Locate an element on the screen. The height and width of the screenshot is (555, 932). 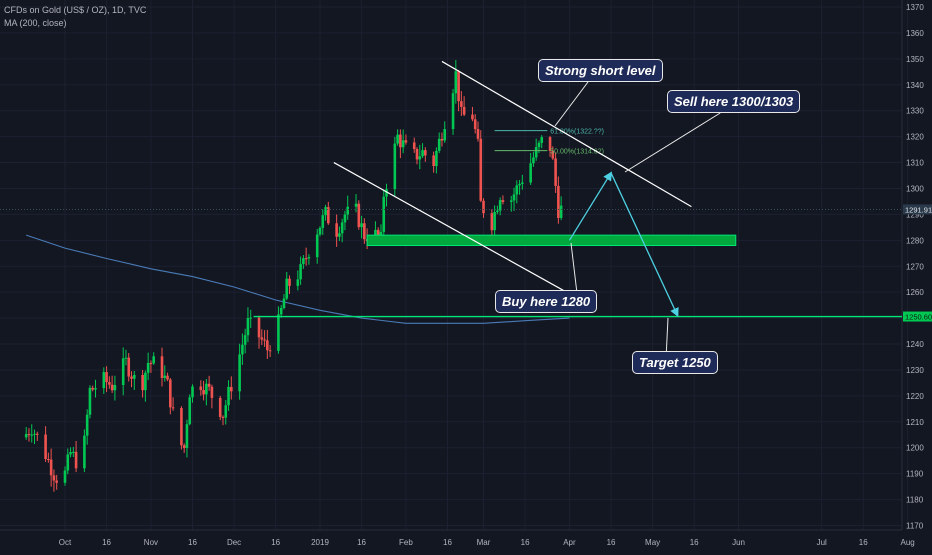
price-tick-label: 1340 is located at coordinates (915, 85).